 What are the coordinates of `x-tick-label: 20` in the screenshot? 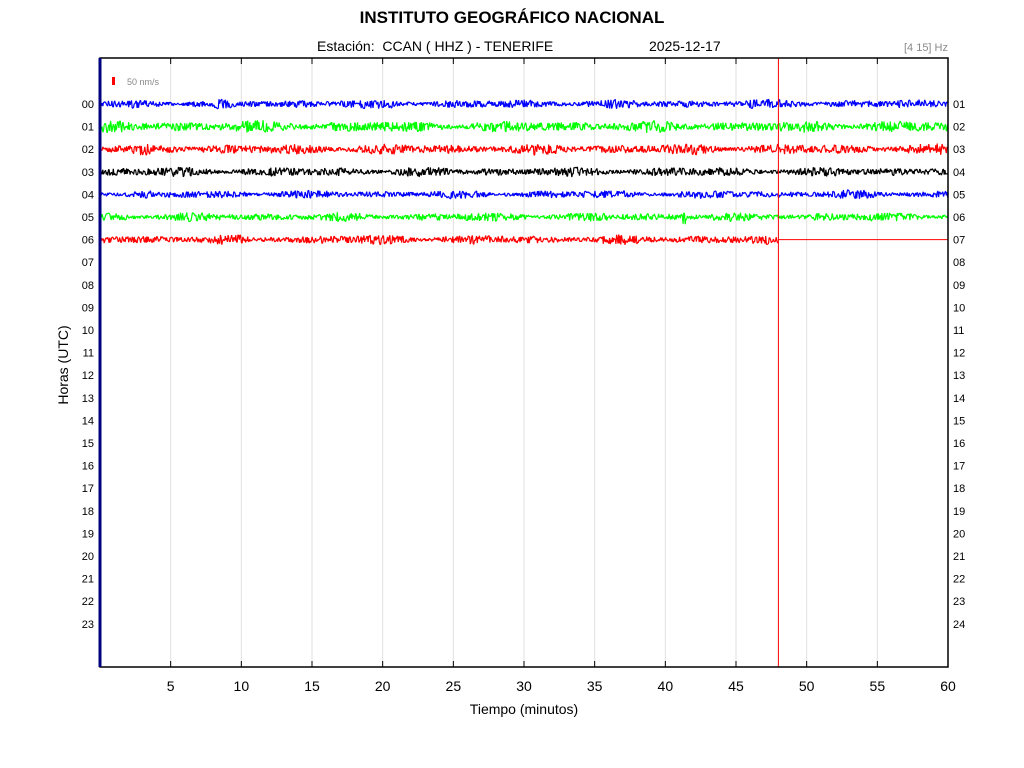 It's located at (383, 686).